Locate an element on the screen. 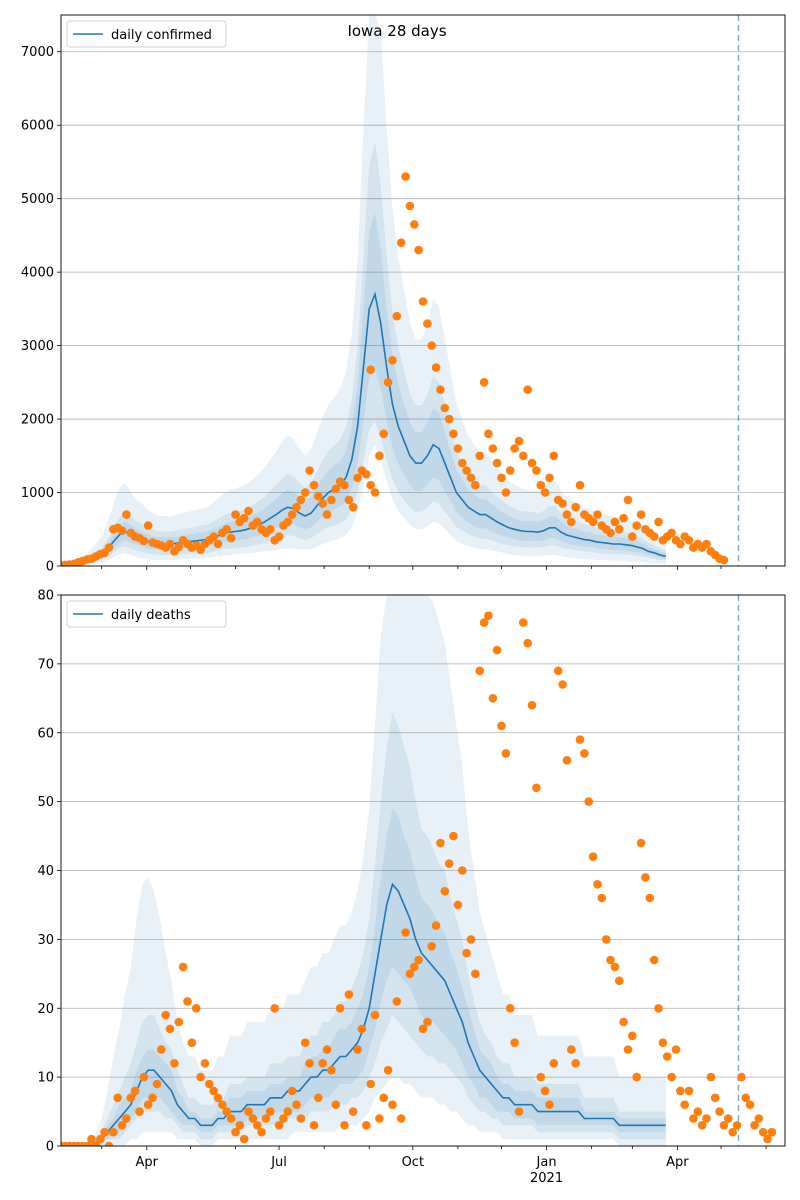 This screenshot has width=800, height=1200. legend-label: daily confirmed is located at coordinates (161, 35).